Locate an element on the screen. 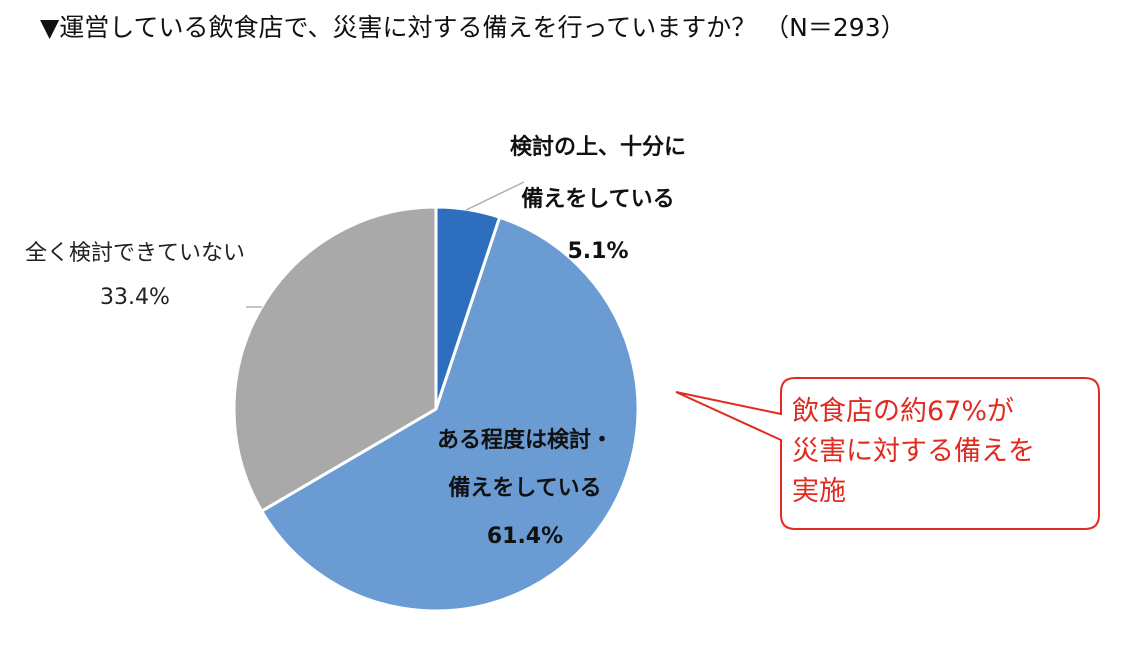  slice-label-fully-prepared: 検討の上、十分に 備えをしている 5.1% is located at coordinates (598, 200).